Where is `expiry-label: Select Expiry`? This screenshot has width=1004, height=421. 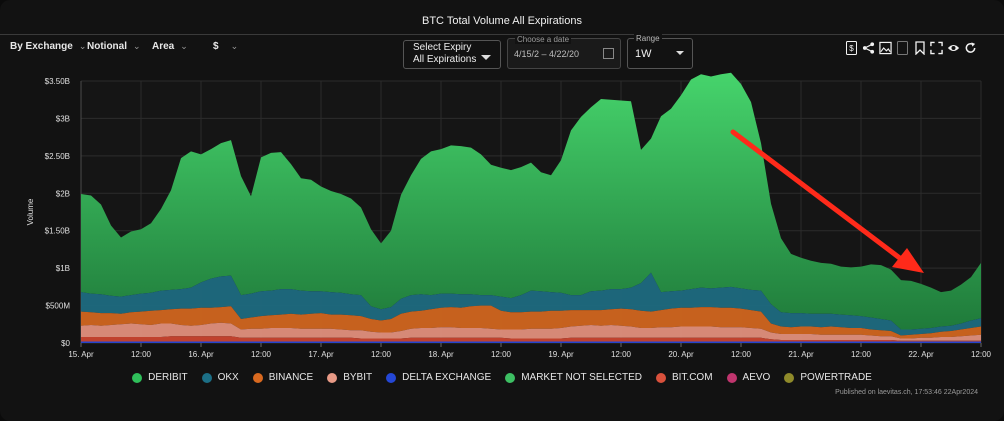 expiry-label: Select Expiry is located at coordinates (442, 47).